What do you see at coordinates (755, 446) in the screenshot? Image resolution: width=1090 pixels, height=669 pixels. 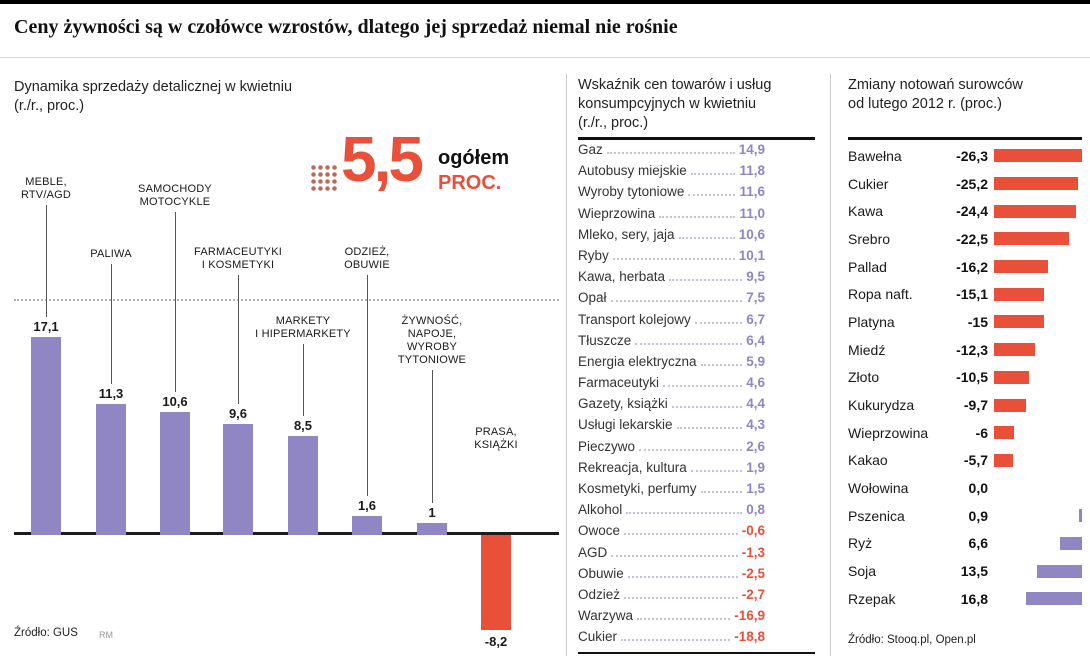 I see `cpi-item-value: 2,6` at bounding box center [755, 446].